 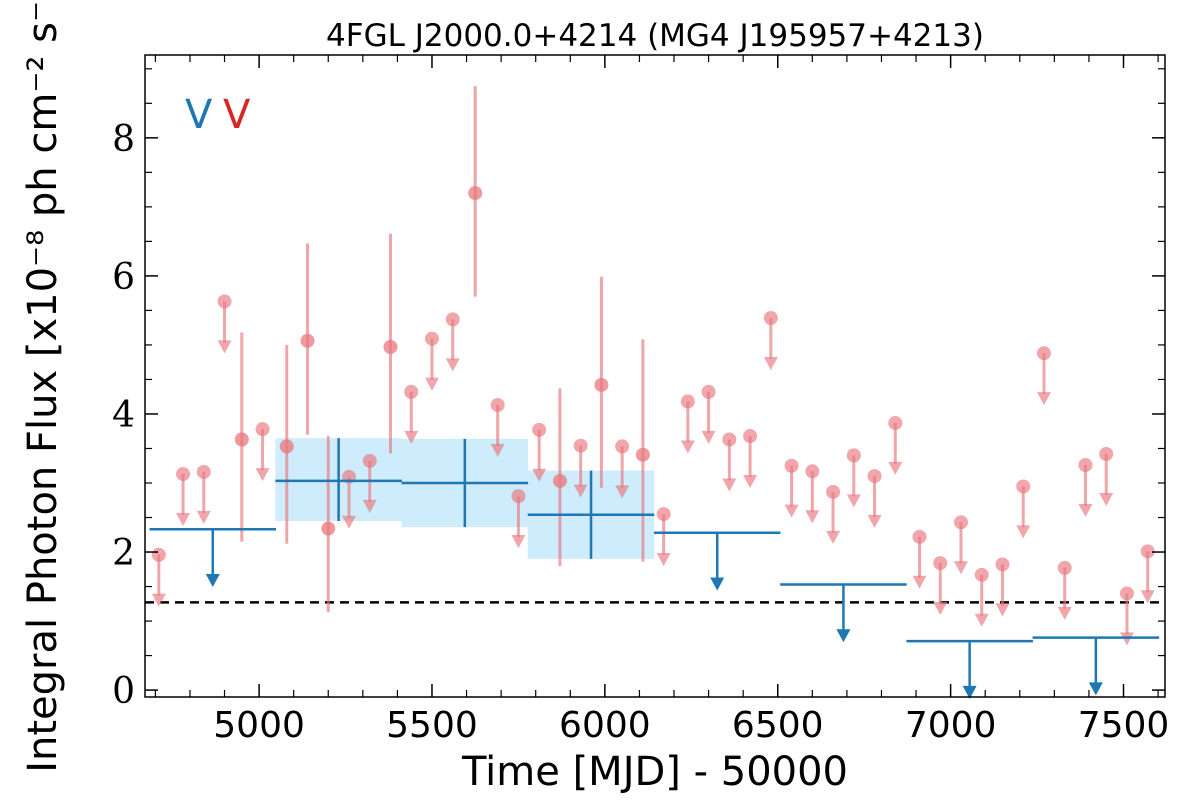 What do you see at coordinates (259, 725) in the screenshot?
I see `x-tick-label: 5000` at bounding box center [259, 725].